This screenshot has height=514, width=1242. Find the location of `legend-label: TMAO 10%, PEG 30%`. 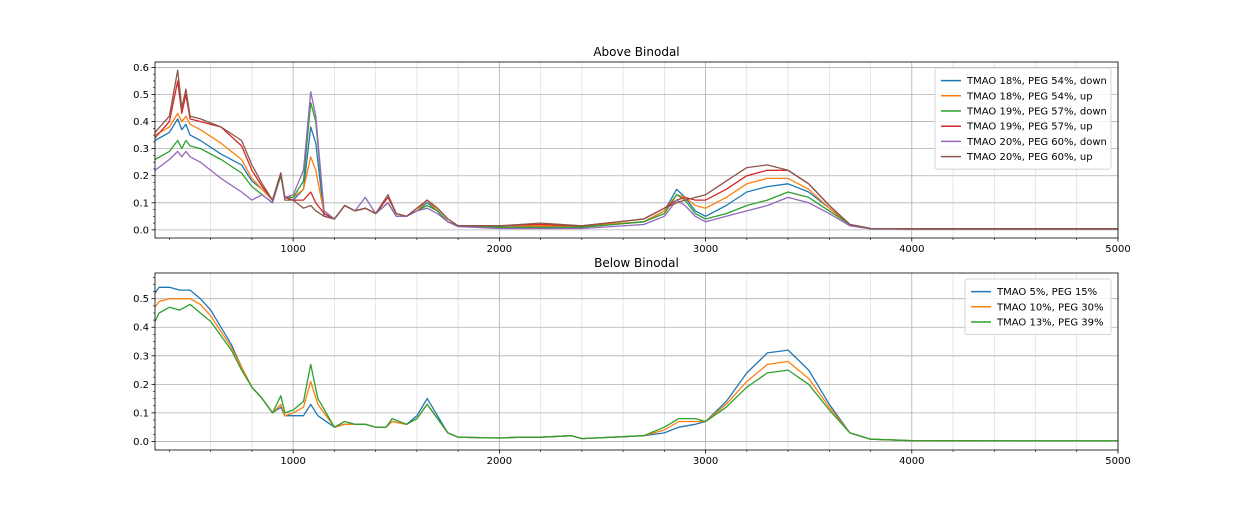

legend-label: TMAO 10%, PEG 30% is located at coordinates (1050, 307).